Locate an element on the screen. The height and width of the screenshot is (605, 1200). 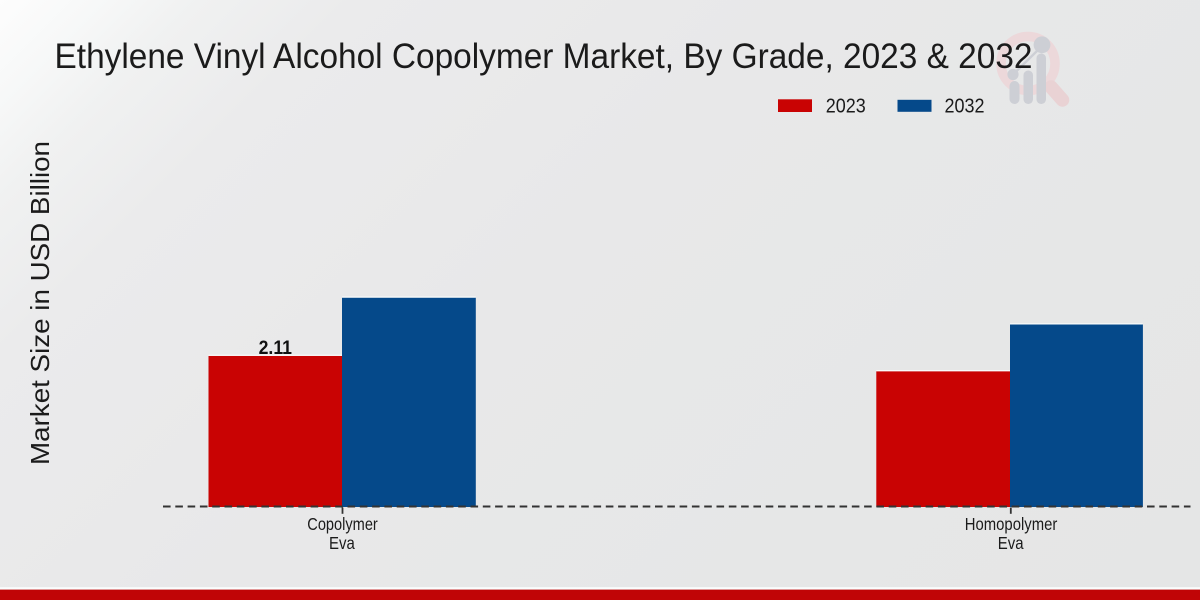
svg-text: Homopolymer is located at coordinates (1011, 524).